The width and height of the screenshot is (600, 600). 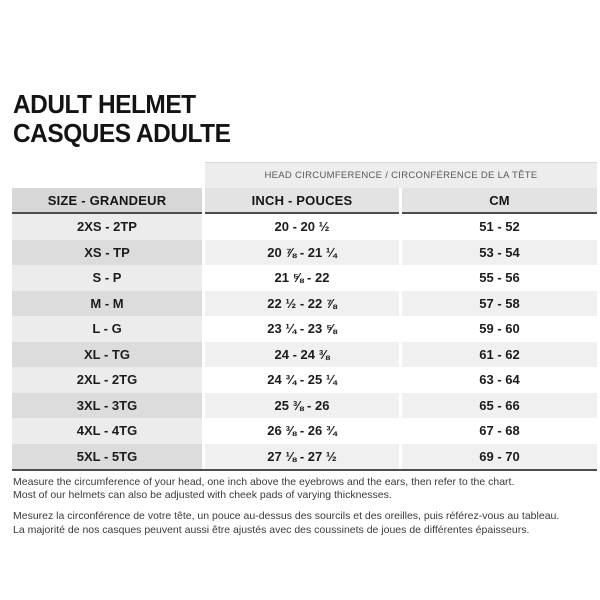 I want to click on table-row-6-cm: 63 - 64, so click(x=499, y=380).